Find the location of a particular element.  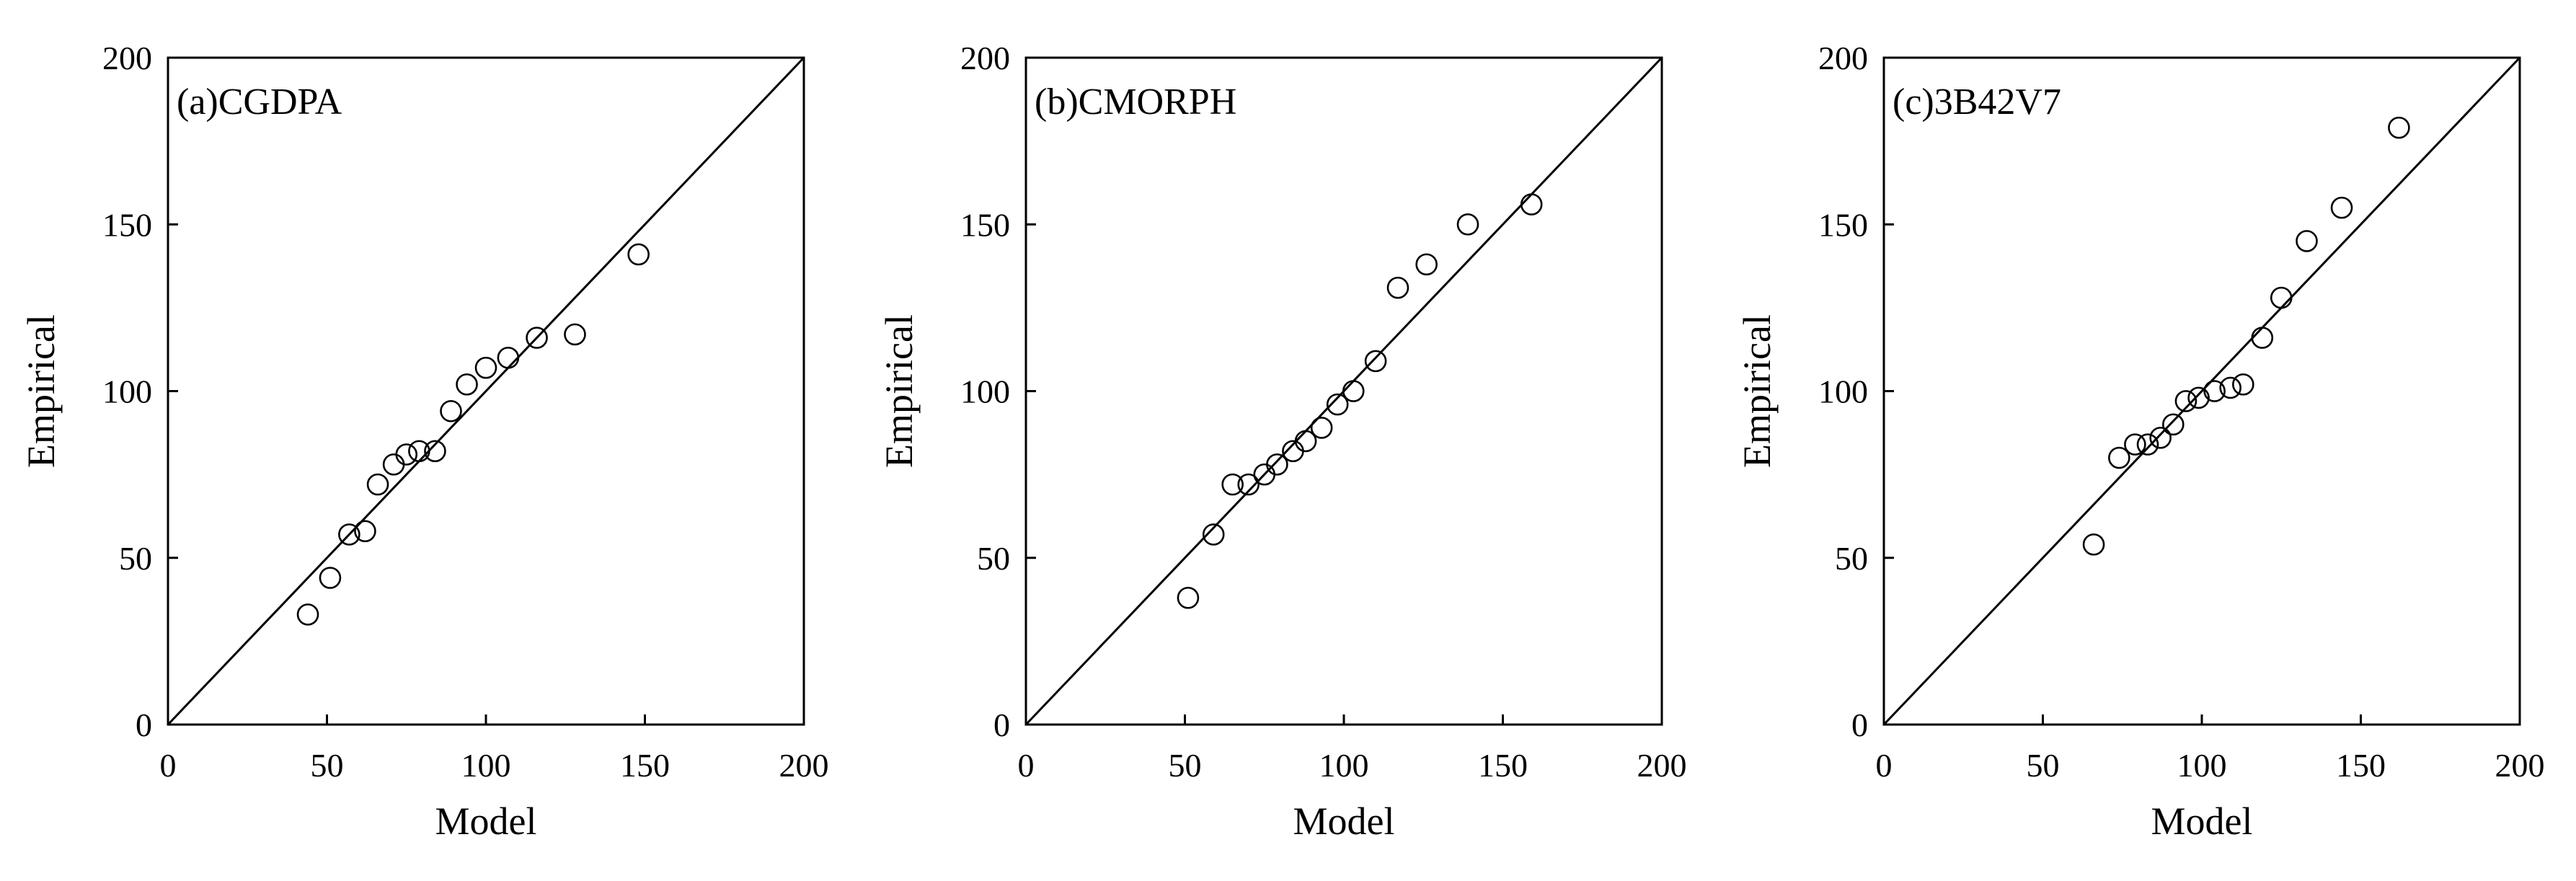

panel-title: (c)3B42V7 is located at coordinates (1977, 102).